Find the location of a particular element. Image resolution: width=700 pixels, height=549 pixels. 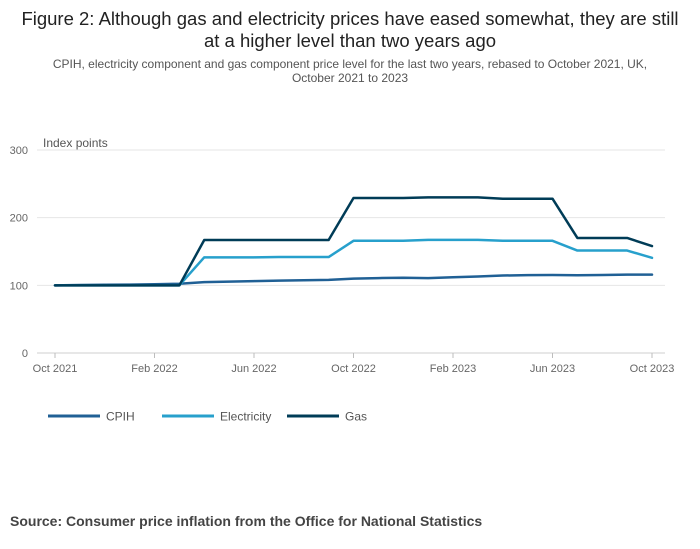

y-axis-label: Index points is located at coordinates (75, 143).